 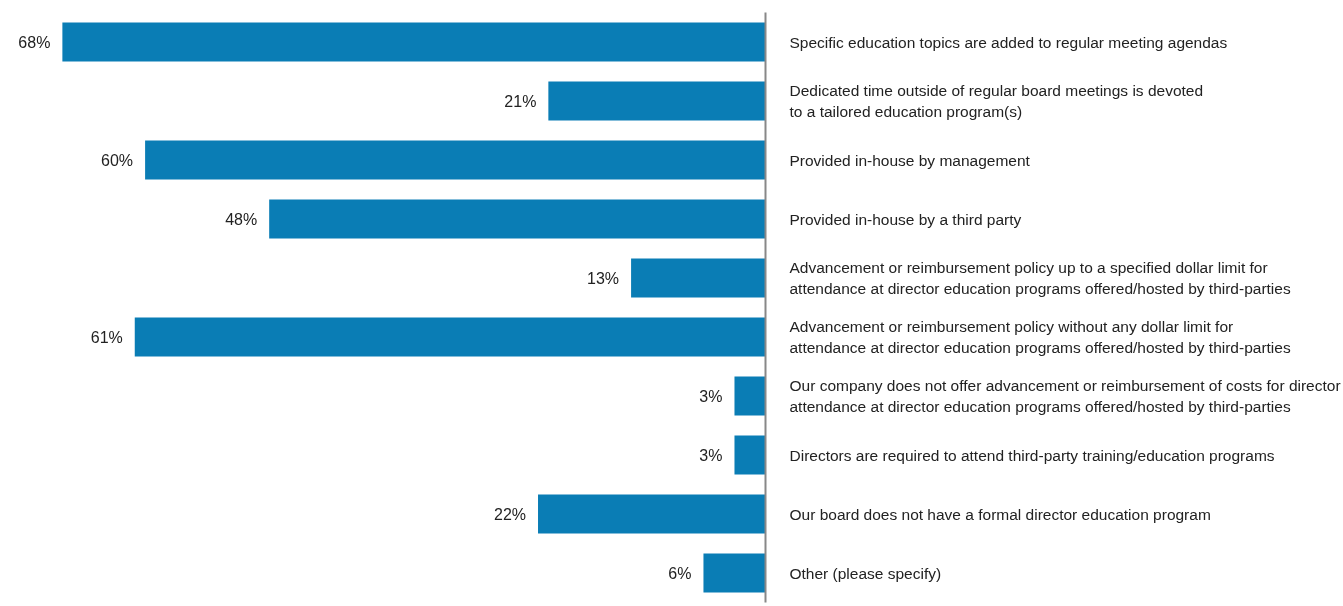 I want to click on y-tick-label: Directors are required to attend third-party training/education programs, so click(x=1032, y=455).